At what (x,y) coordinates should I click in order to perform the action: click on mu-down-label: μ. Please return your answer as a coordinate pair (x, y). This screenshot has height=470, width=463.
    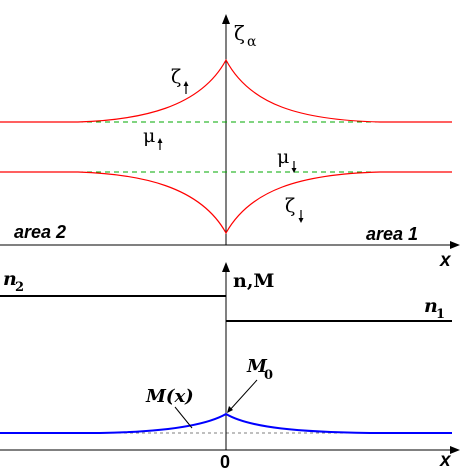
    Looking at the image, I should click on (283, 157).